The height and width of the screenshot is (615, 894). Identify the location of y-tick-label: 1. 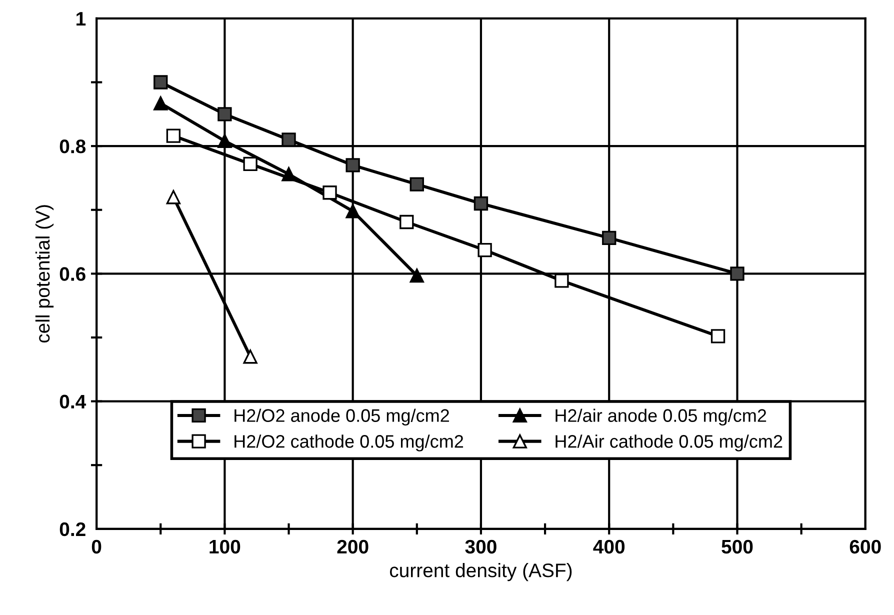
(81, 19).